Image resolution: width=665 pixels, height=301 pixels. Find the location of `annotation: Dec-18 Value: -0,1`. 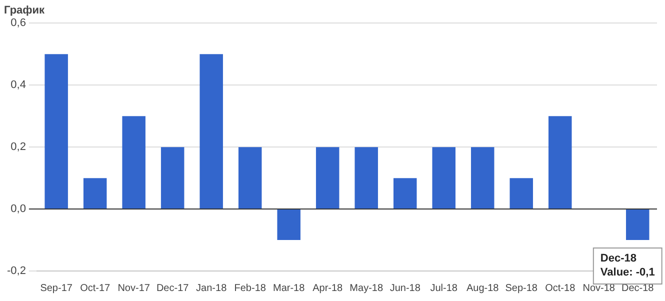

annotation: Dec-18 Value: -0,1 is located at coordinates (627, 265).